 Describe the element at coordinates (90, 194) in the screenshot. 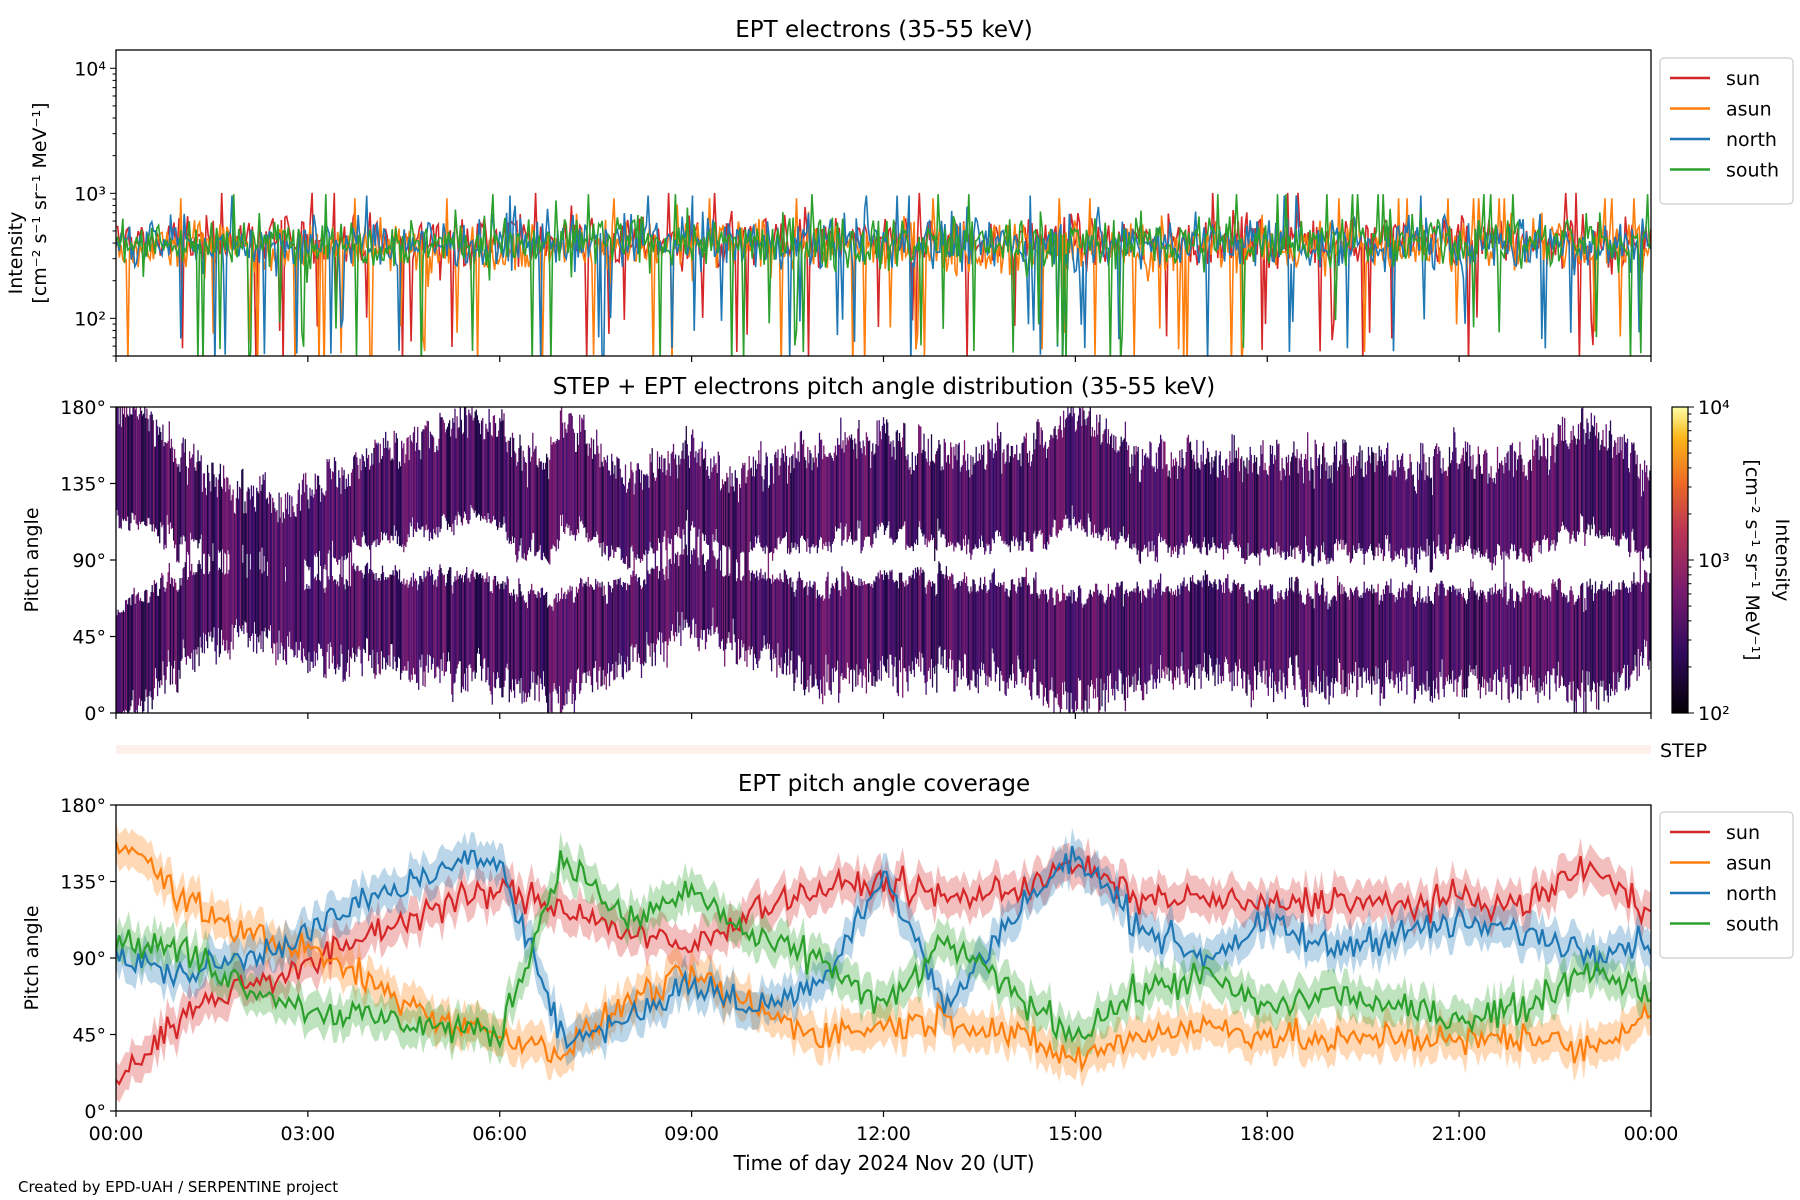

I see `y-tick-label-1: 10³` at that location.